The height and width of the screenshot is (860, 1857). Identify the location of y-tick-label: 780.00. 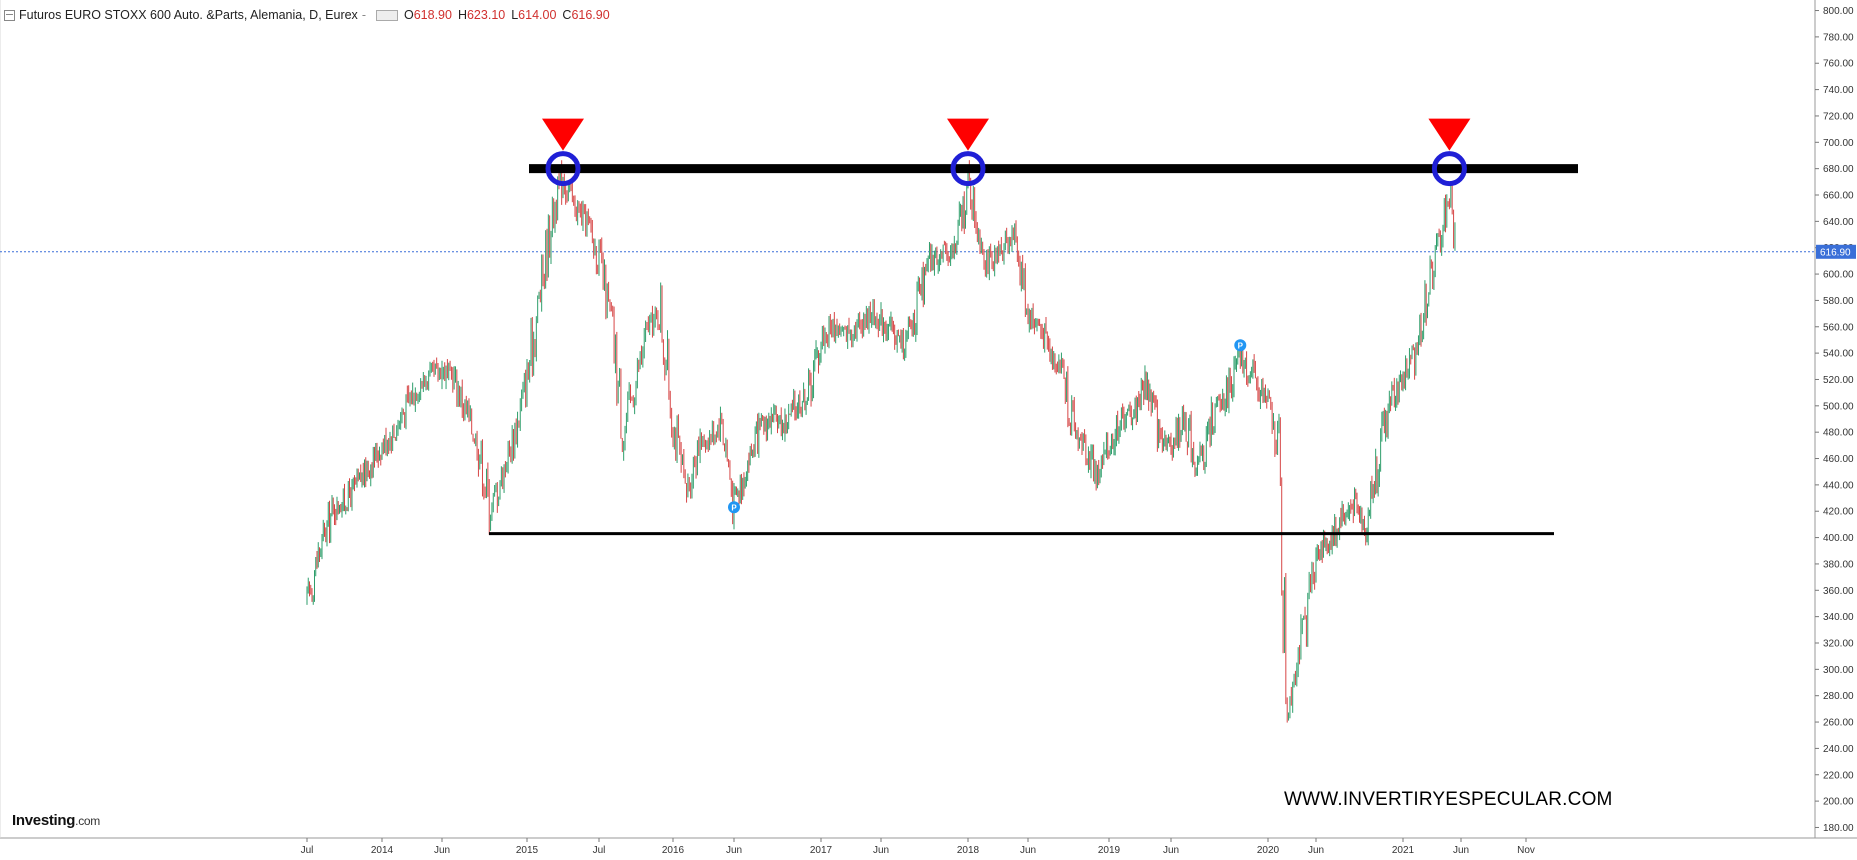
(1838, 37).